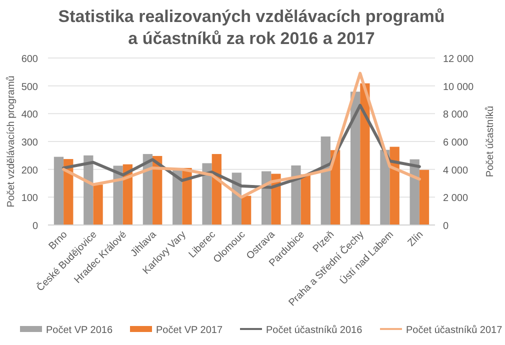  Describe the element at coordinates (454, 330) in the screenshot. I see `legend-label: Počet účastníků 2017` at that location.